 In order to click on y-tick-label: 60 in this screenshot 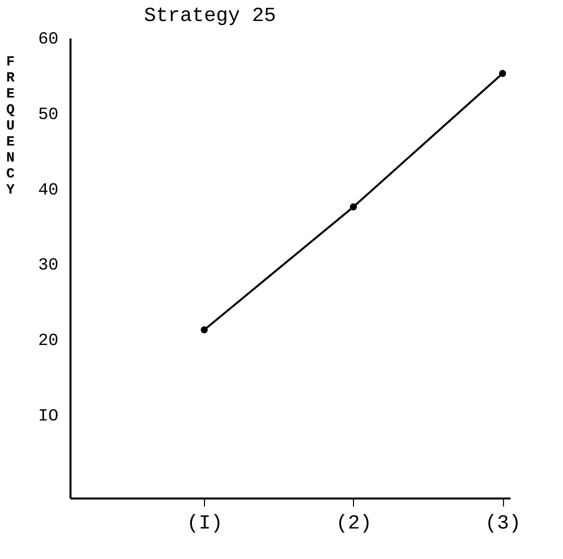, I will do `click(48, 40)`.